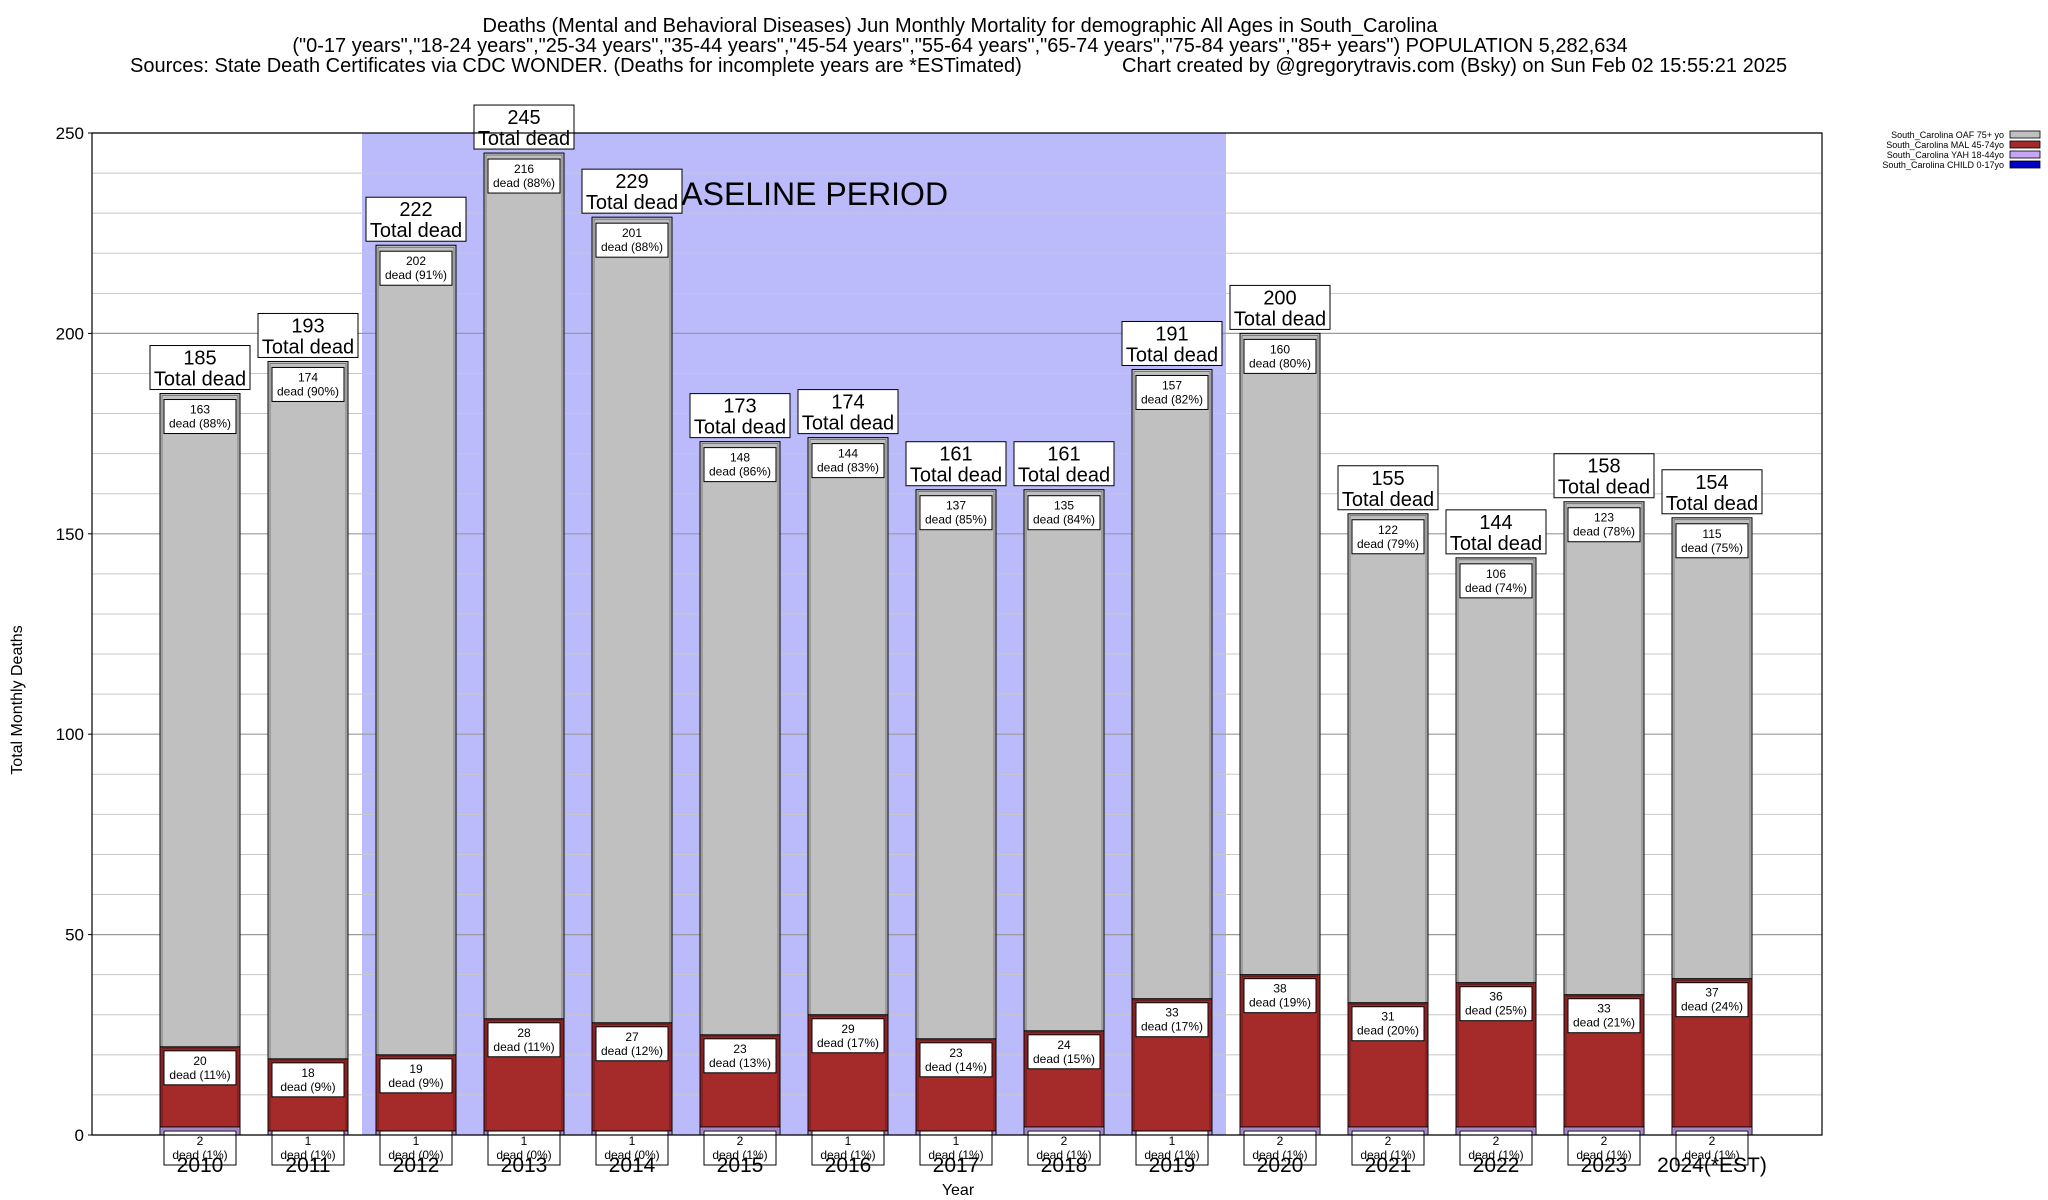  I want to click on segment-label-text: dead (75%), so click(1712, 548).